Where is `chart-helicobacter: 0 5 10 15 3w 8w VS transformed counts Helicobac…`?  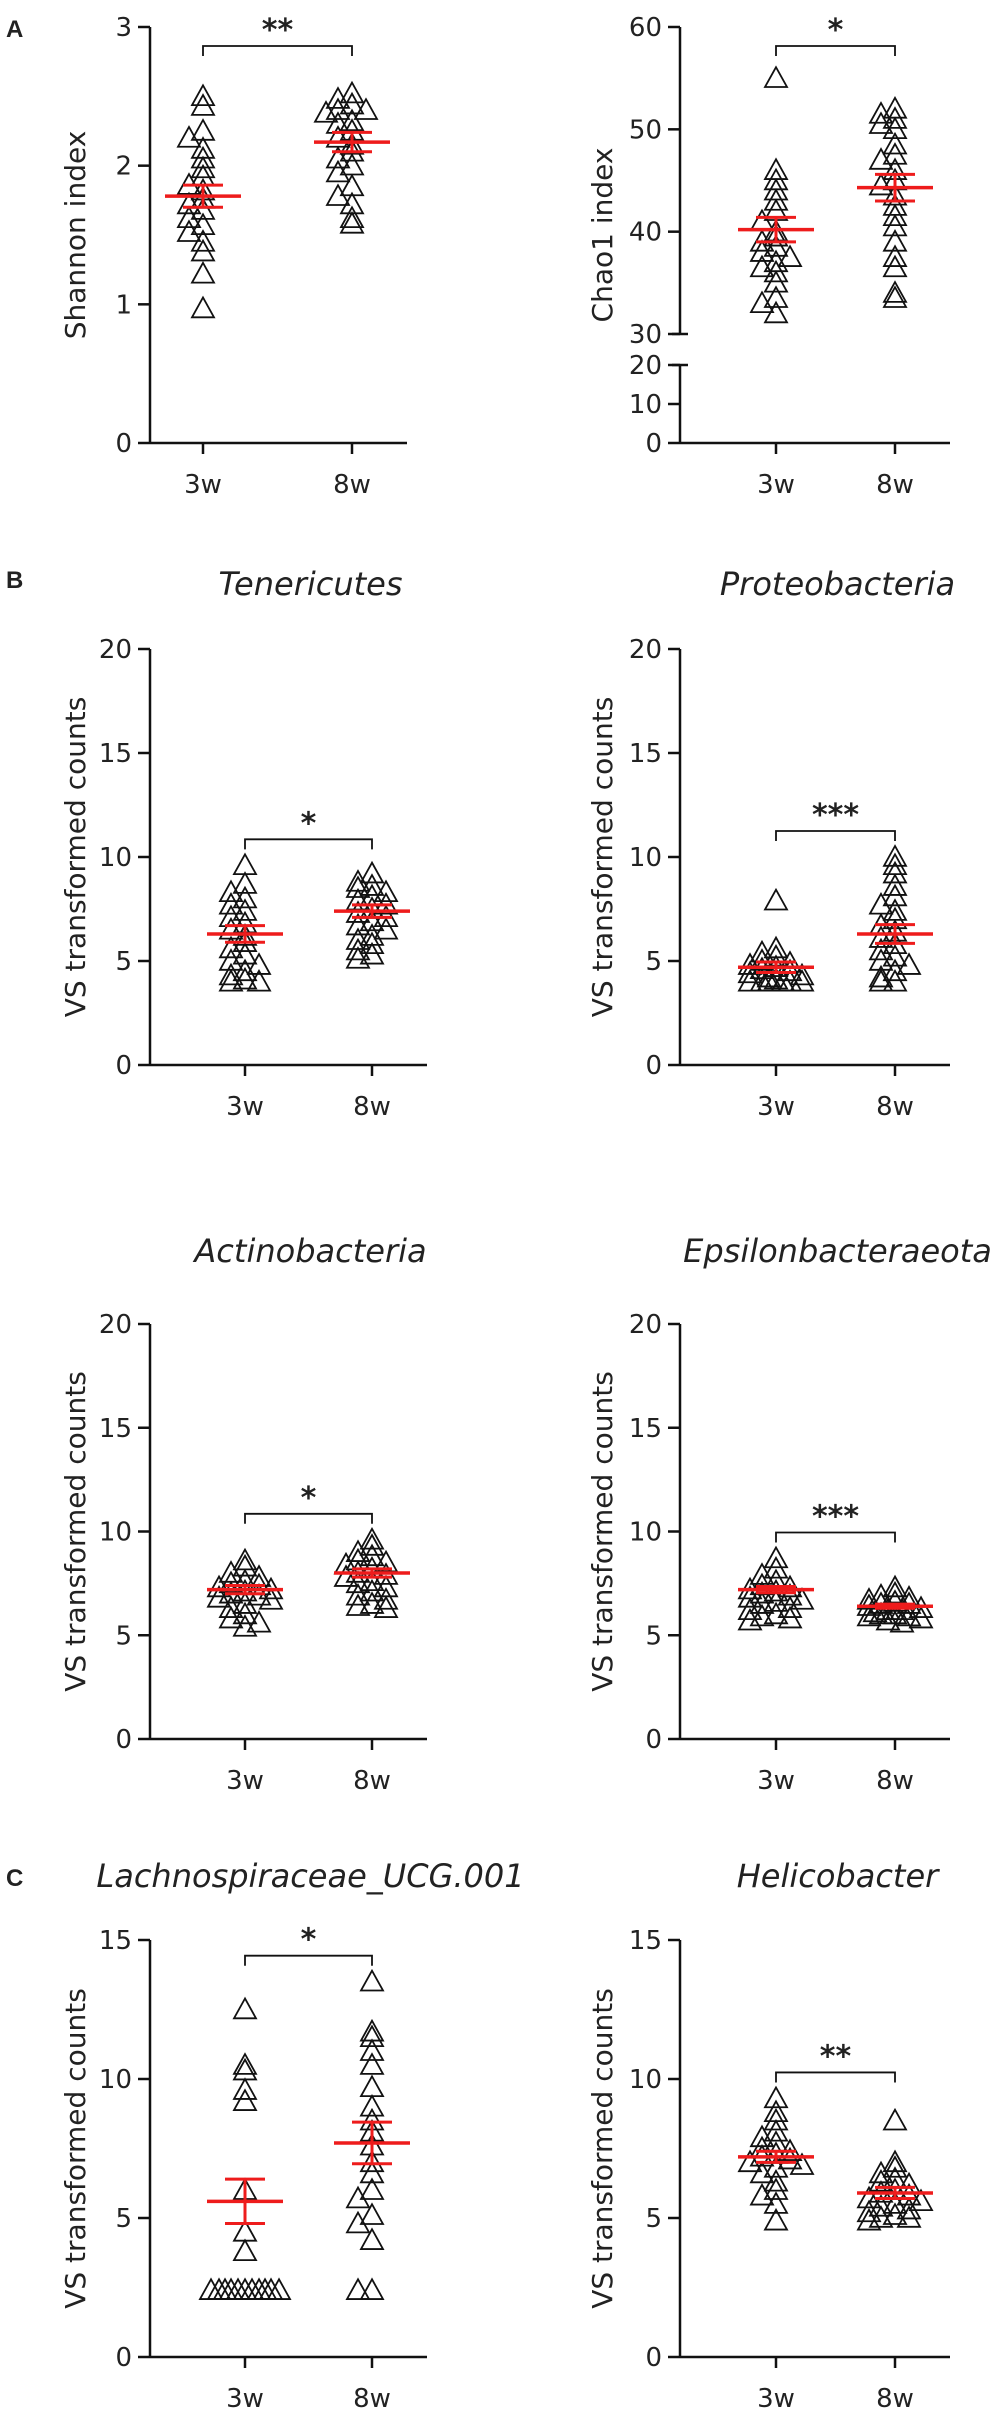
chart-helicobacter: 0 5 10 15 3w 8w VS transformed counts Helicobac… is located at coordinates (768, 2134).